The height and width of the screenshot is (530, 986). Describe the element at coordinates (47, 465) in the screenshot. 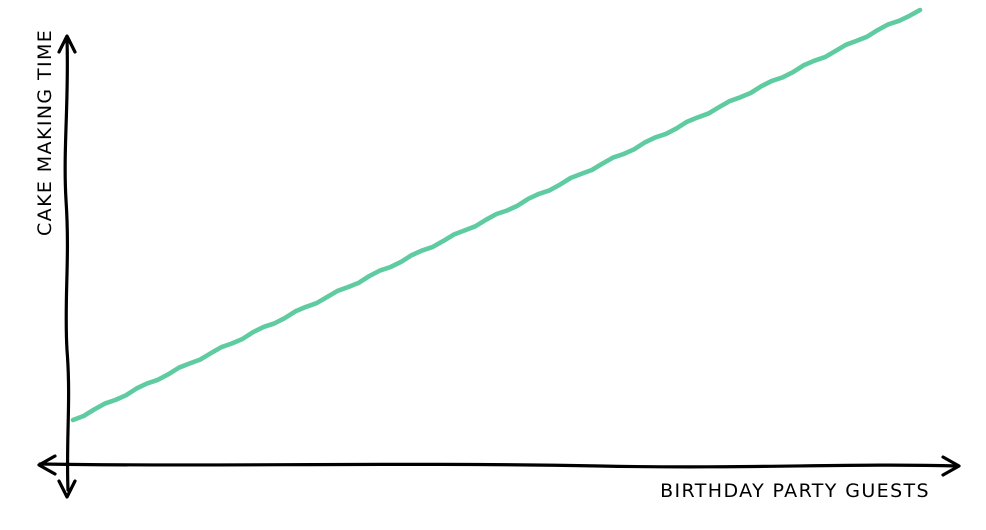

I see `x-axis-arrow-left-icon` at that location.